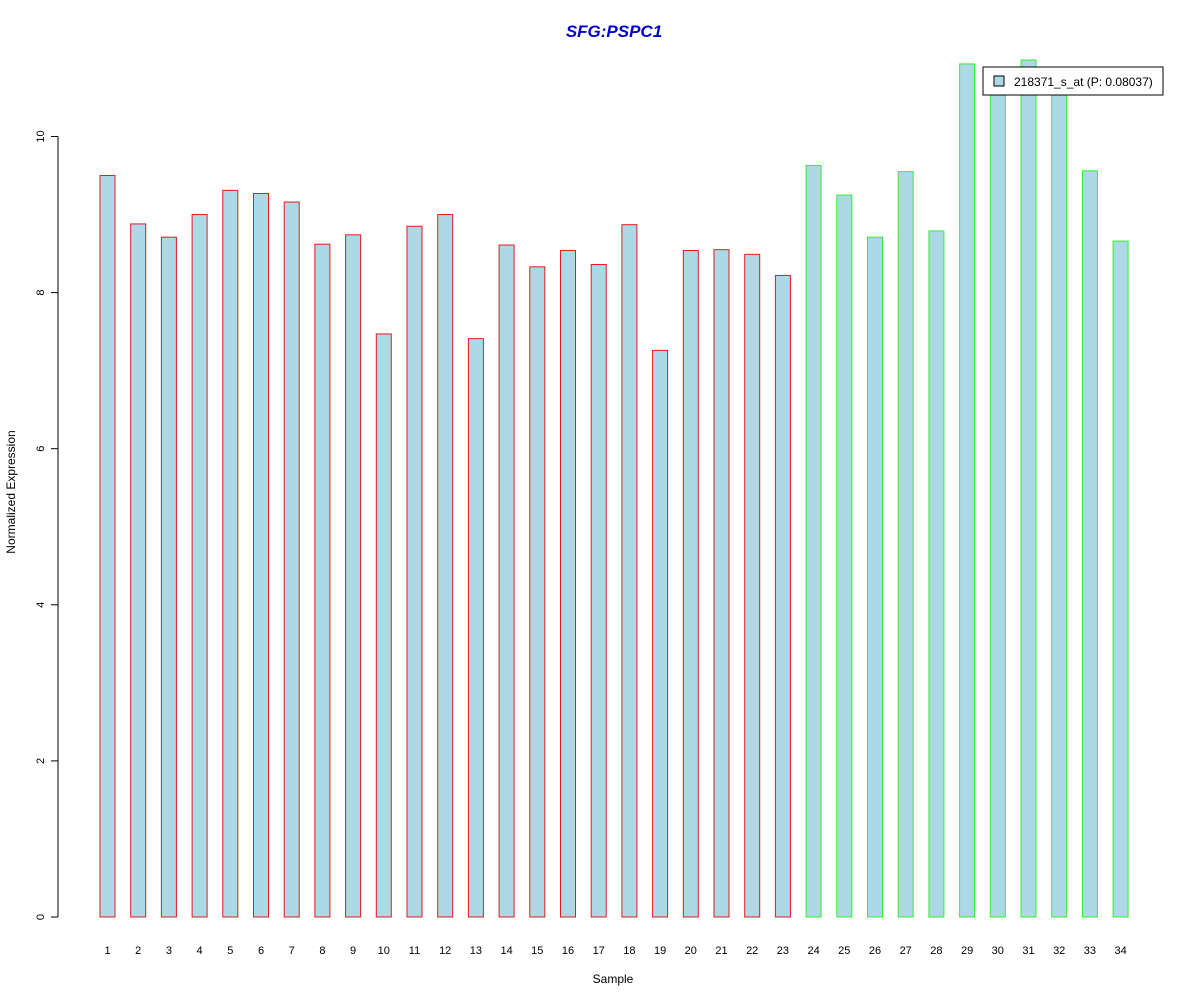 Image resolution: width=1200 pixels, height=1000 pixels. What do you see at coordinates (613, 979) in the screenshot?
I see `x-axis-title: Sample` at bounding box center [613, 979].